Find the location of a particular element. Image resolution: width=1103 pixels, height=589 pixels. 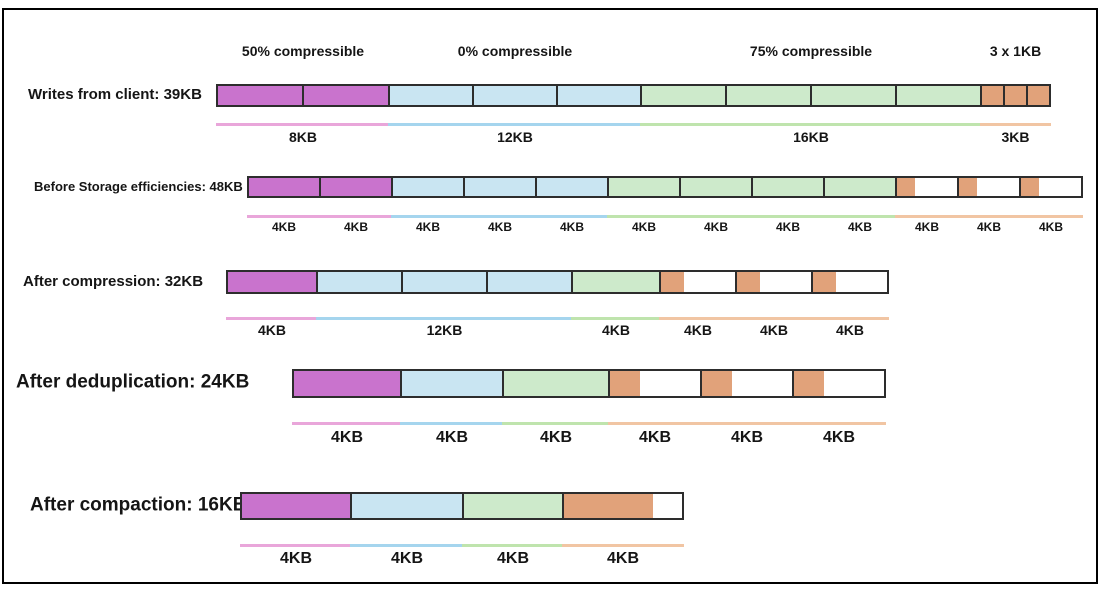

row-label: After deduplication: 24KB is located at coordinates (133, 382).